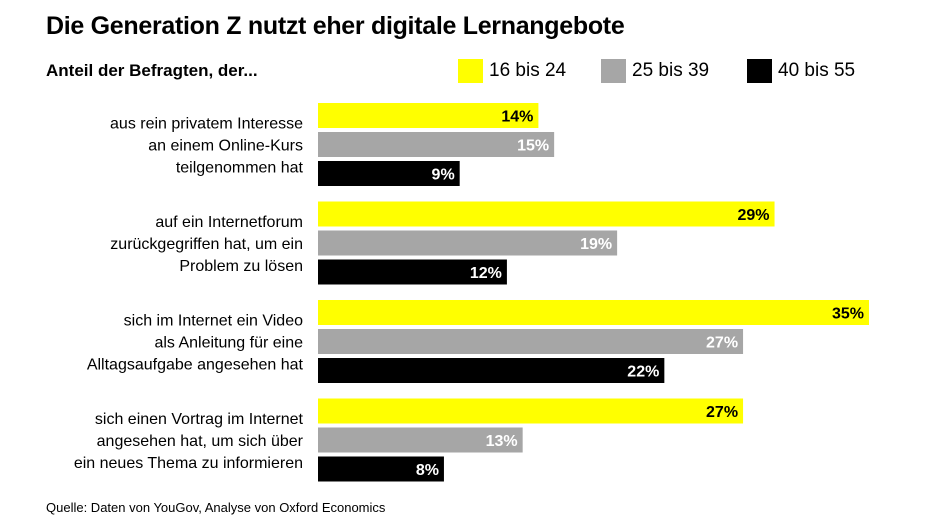  Describe the element at coordinates (229, 222) in the screenshot. I see `category-label-line: auf ein Internetforum` at that location.